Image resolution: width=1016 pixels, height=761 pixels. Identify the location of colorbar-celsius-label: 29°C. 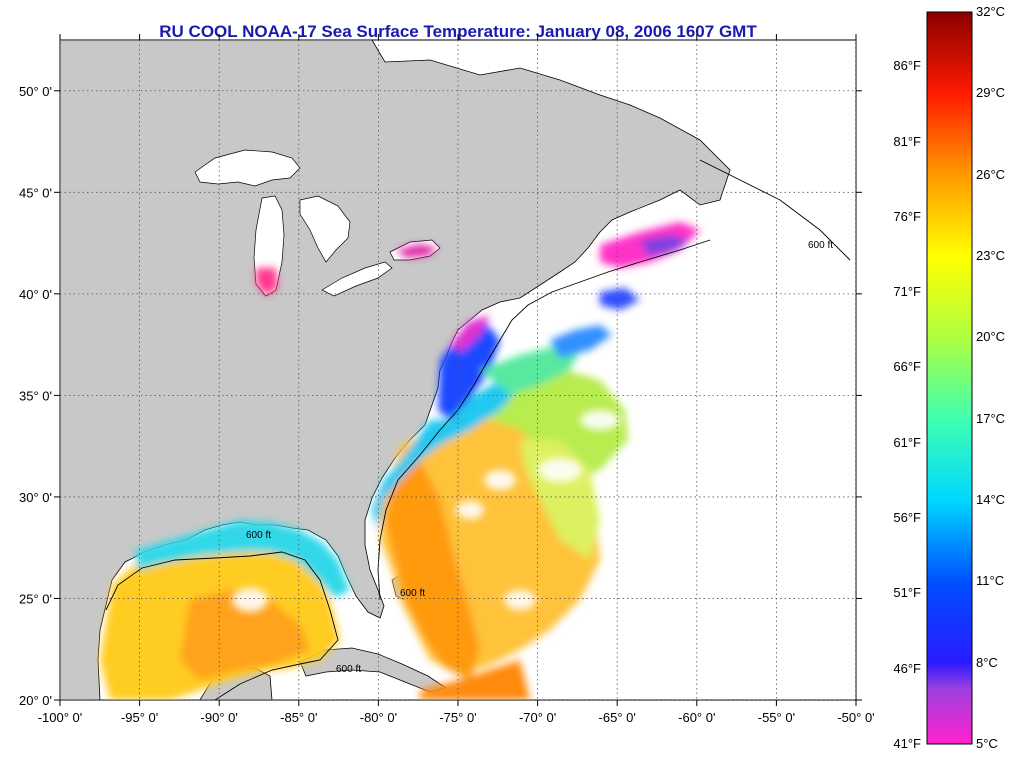
(991, 93).